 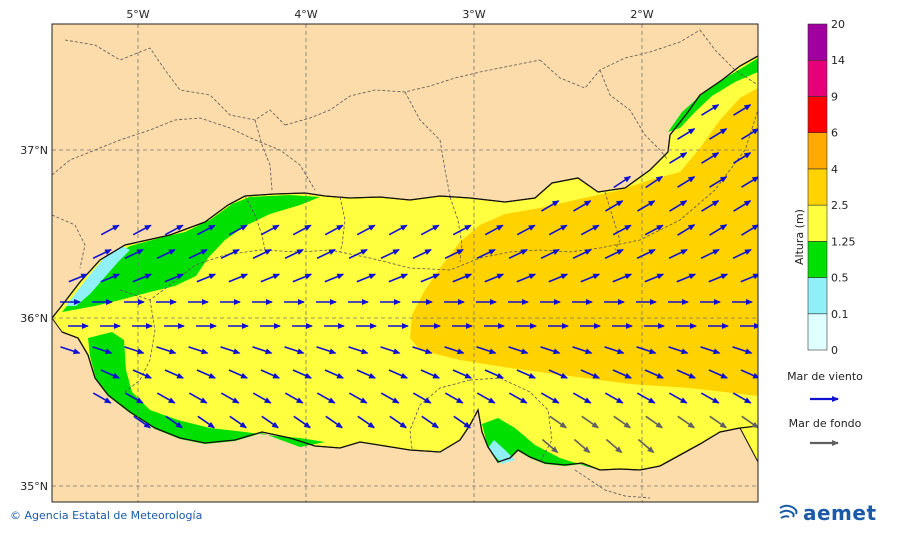 I want to click on lat-label-35n: 35°N, so click(x=34, y=486).